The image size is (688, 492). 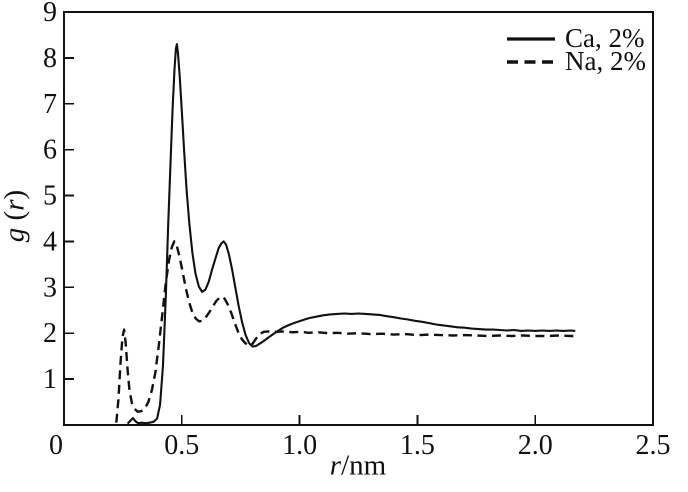 I want to click on x-axis-label: r/nm, so click(x=358, y=465).